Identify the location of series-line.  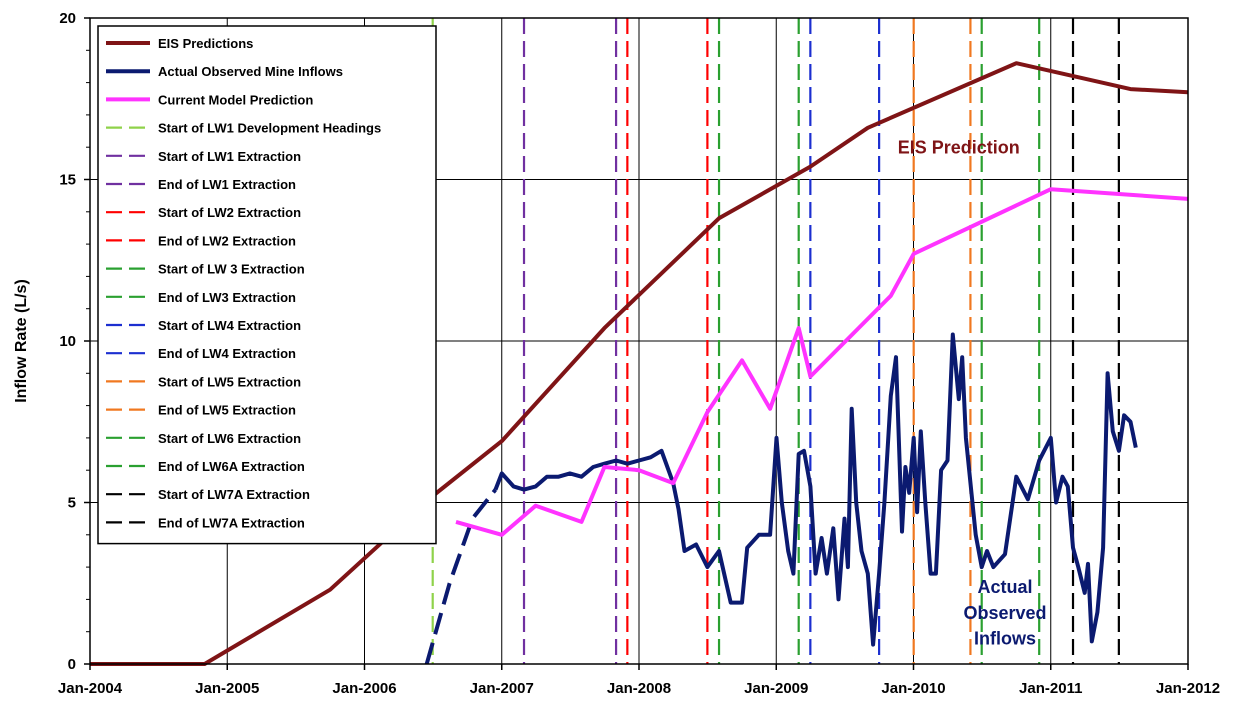
(461, 576).